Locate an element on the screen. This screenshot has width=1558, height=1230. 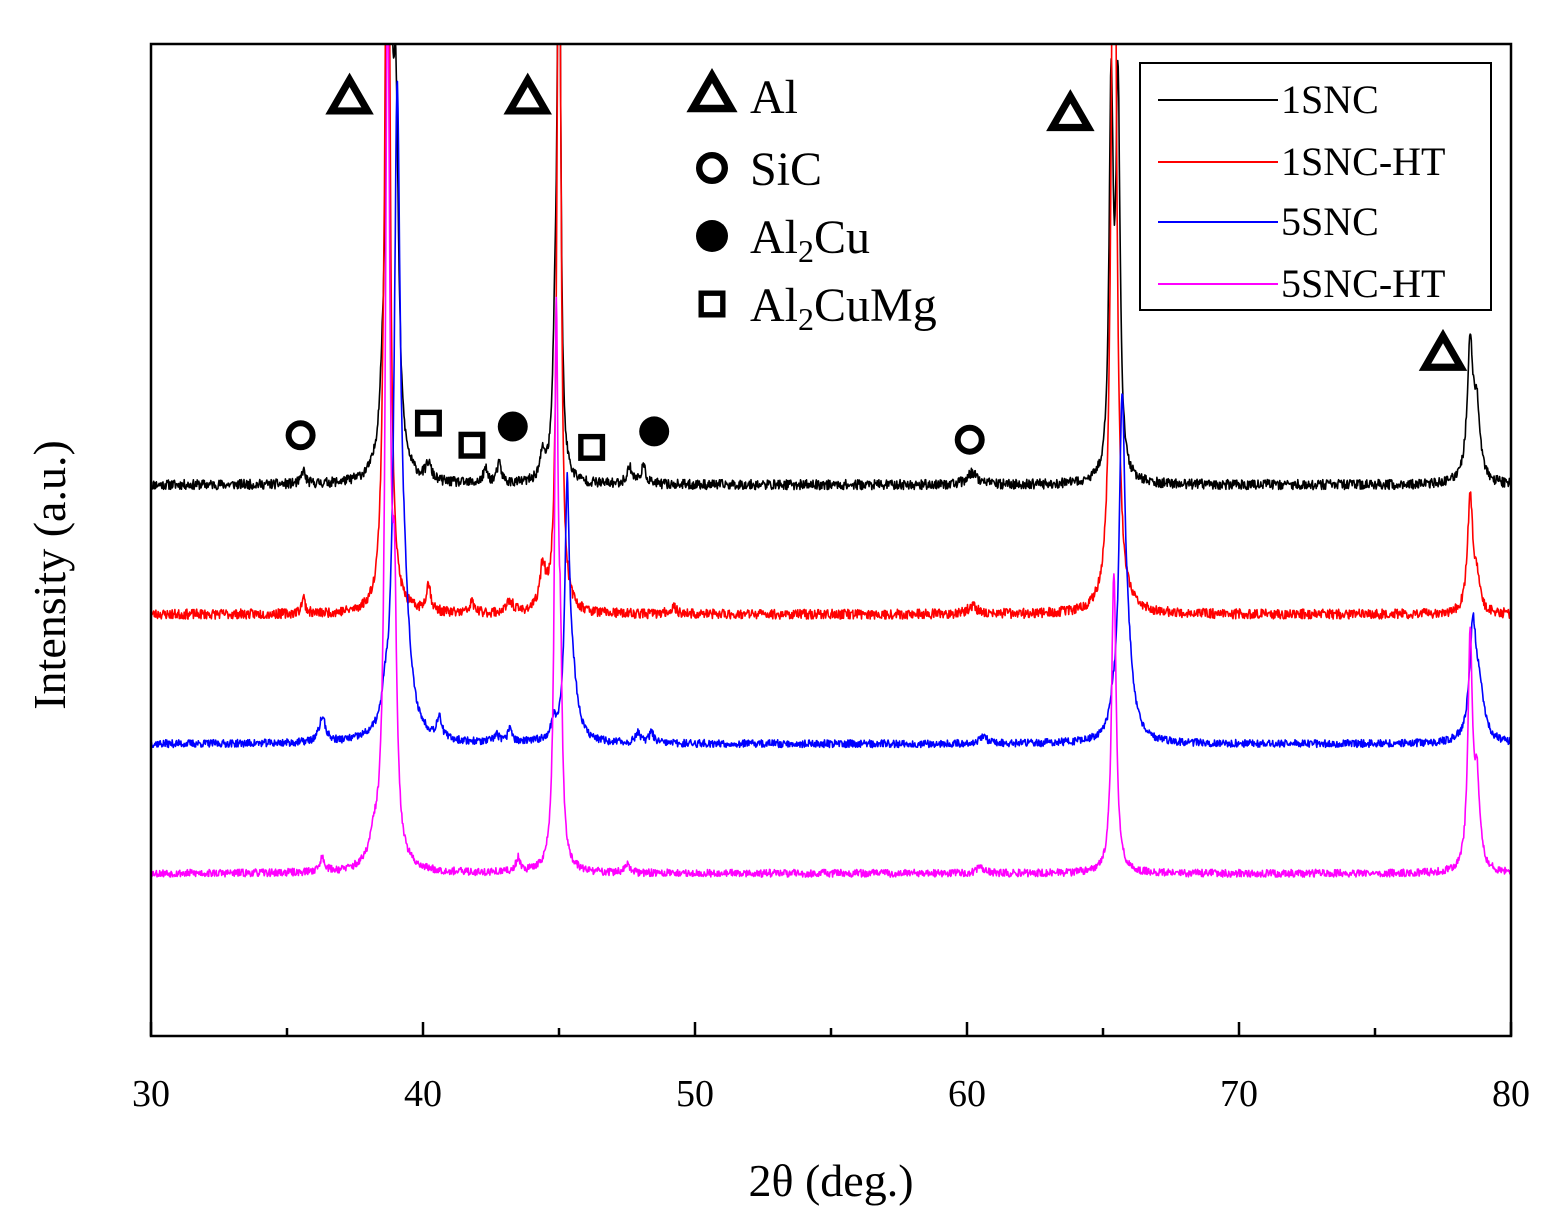
phase-legend-open-circle-icon is located at coordinates (712, 167).